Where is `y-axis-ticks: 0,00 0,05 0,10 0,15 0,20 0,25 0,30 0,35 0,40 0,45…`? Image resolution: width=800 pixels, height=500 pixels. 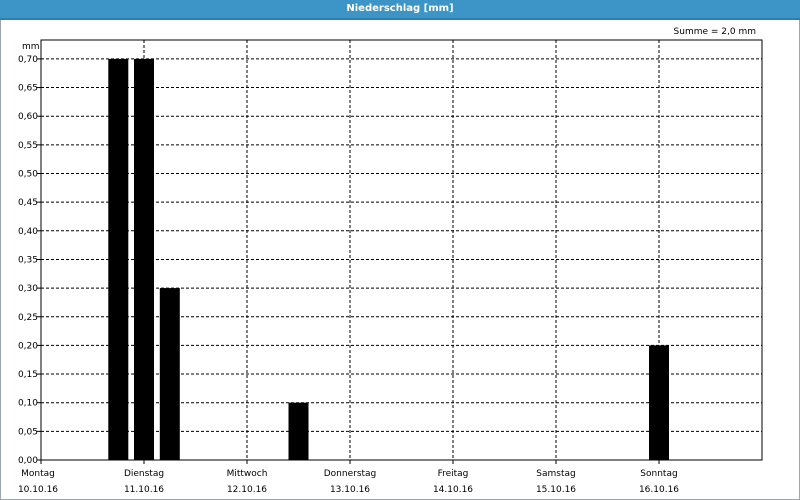
y-axis-ticks: 0,00 0,05 0,10 0,15 0,20 0,25 0,30 0,35 0,40 0,45… is located at coordinates (29, 260).